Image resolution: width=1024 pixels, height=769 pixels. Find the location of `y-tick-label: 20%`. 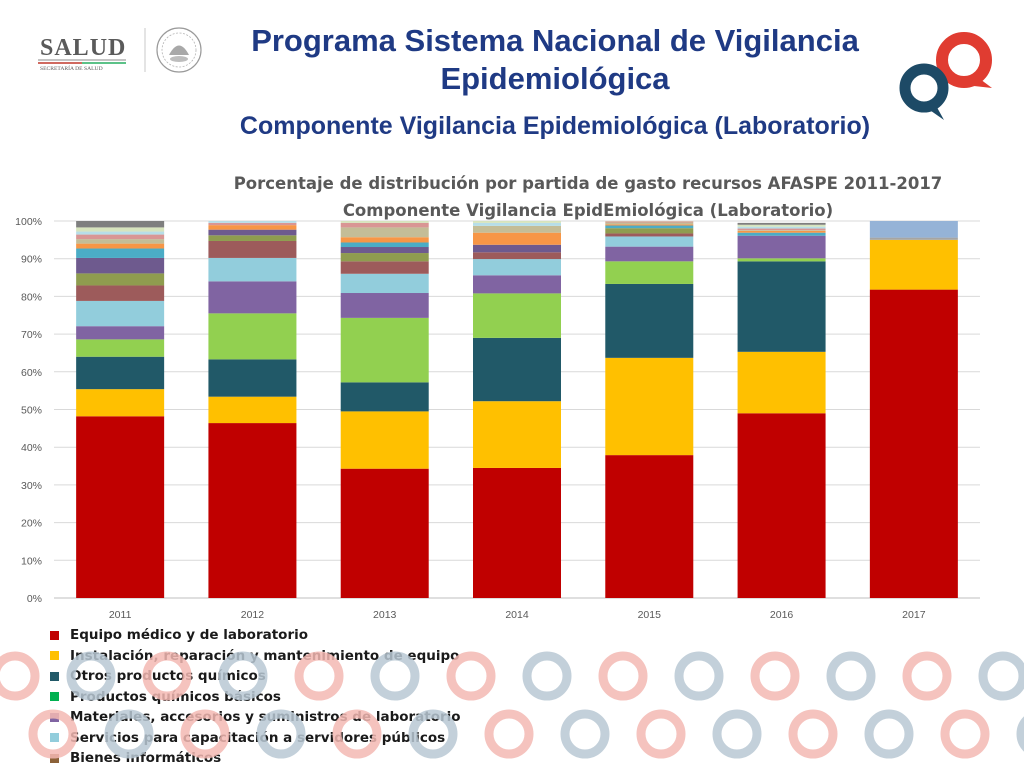

y-tick-label: 20% is located at coordinates (31, 524).